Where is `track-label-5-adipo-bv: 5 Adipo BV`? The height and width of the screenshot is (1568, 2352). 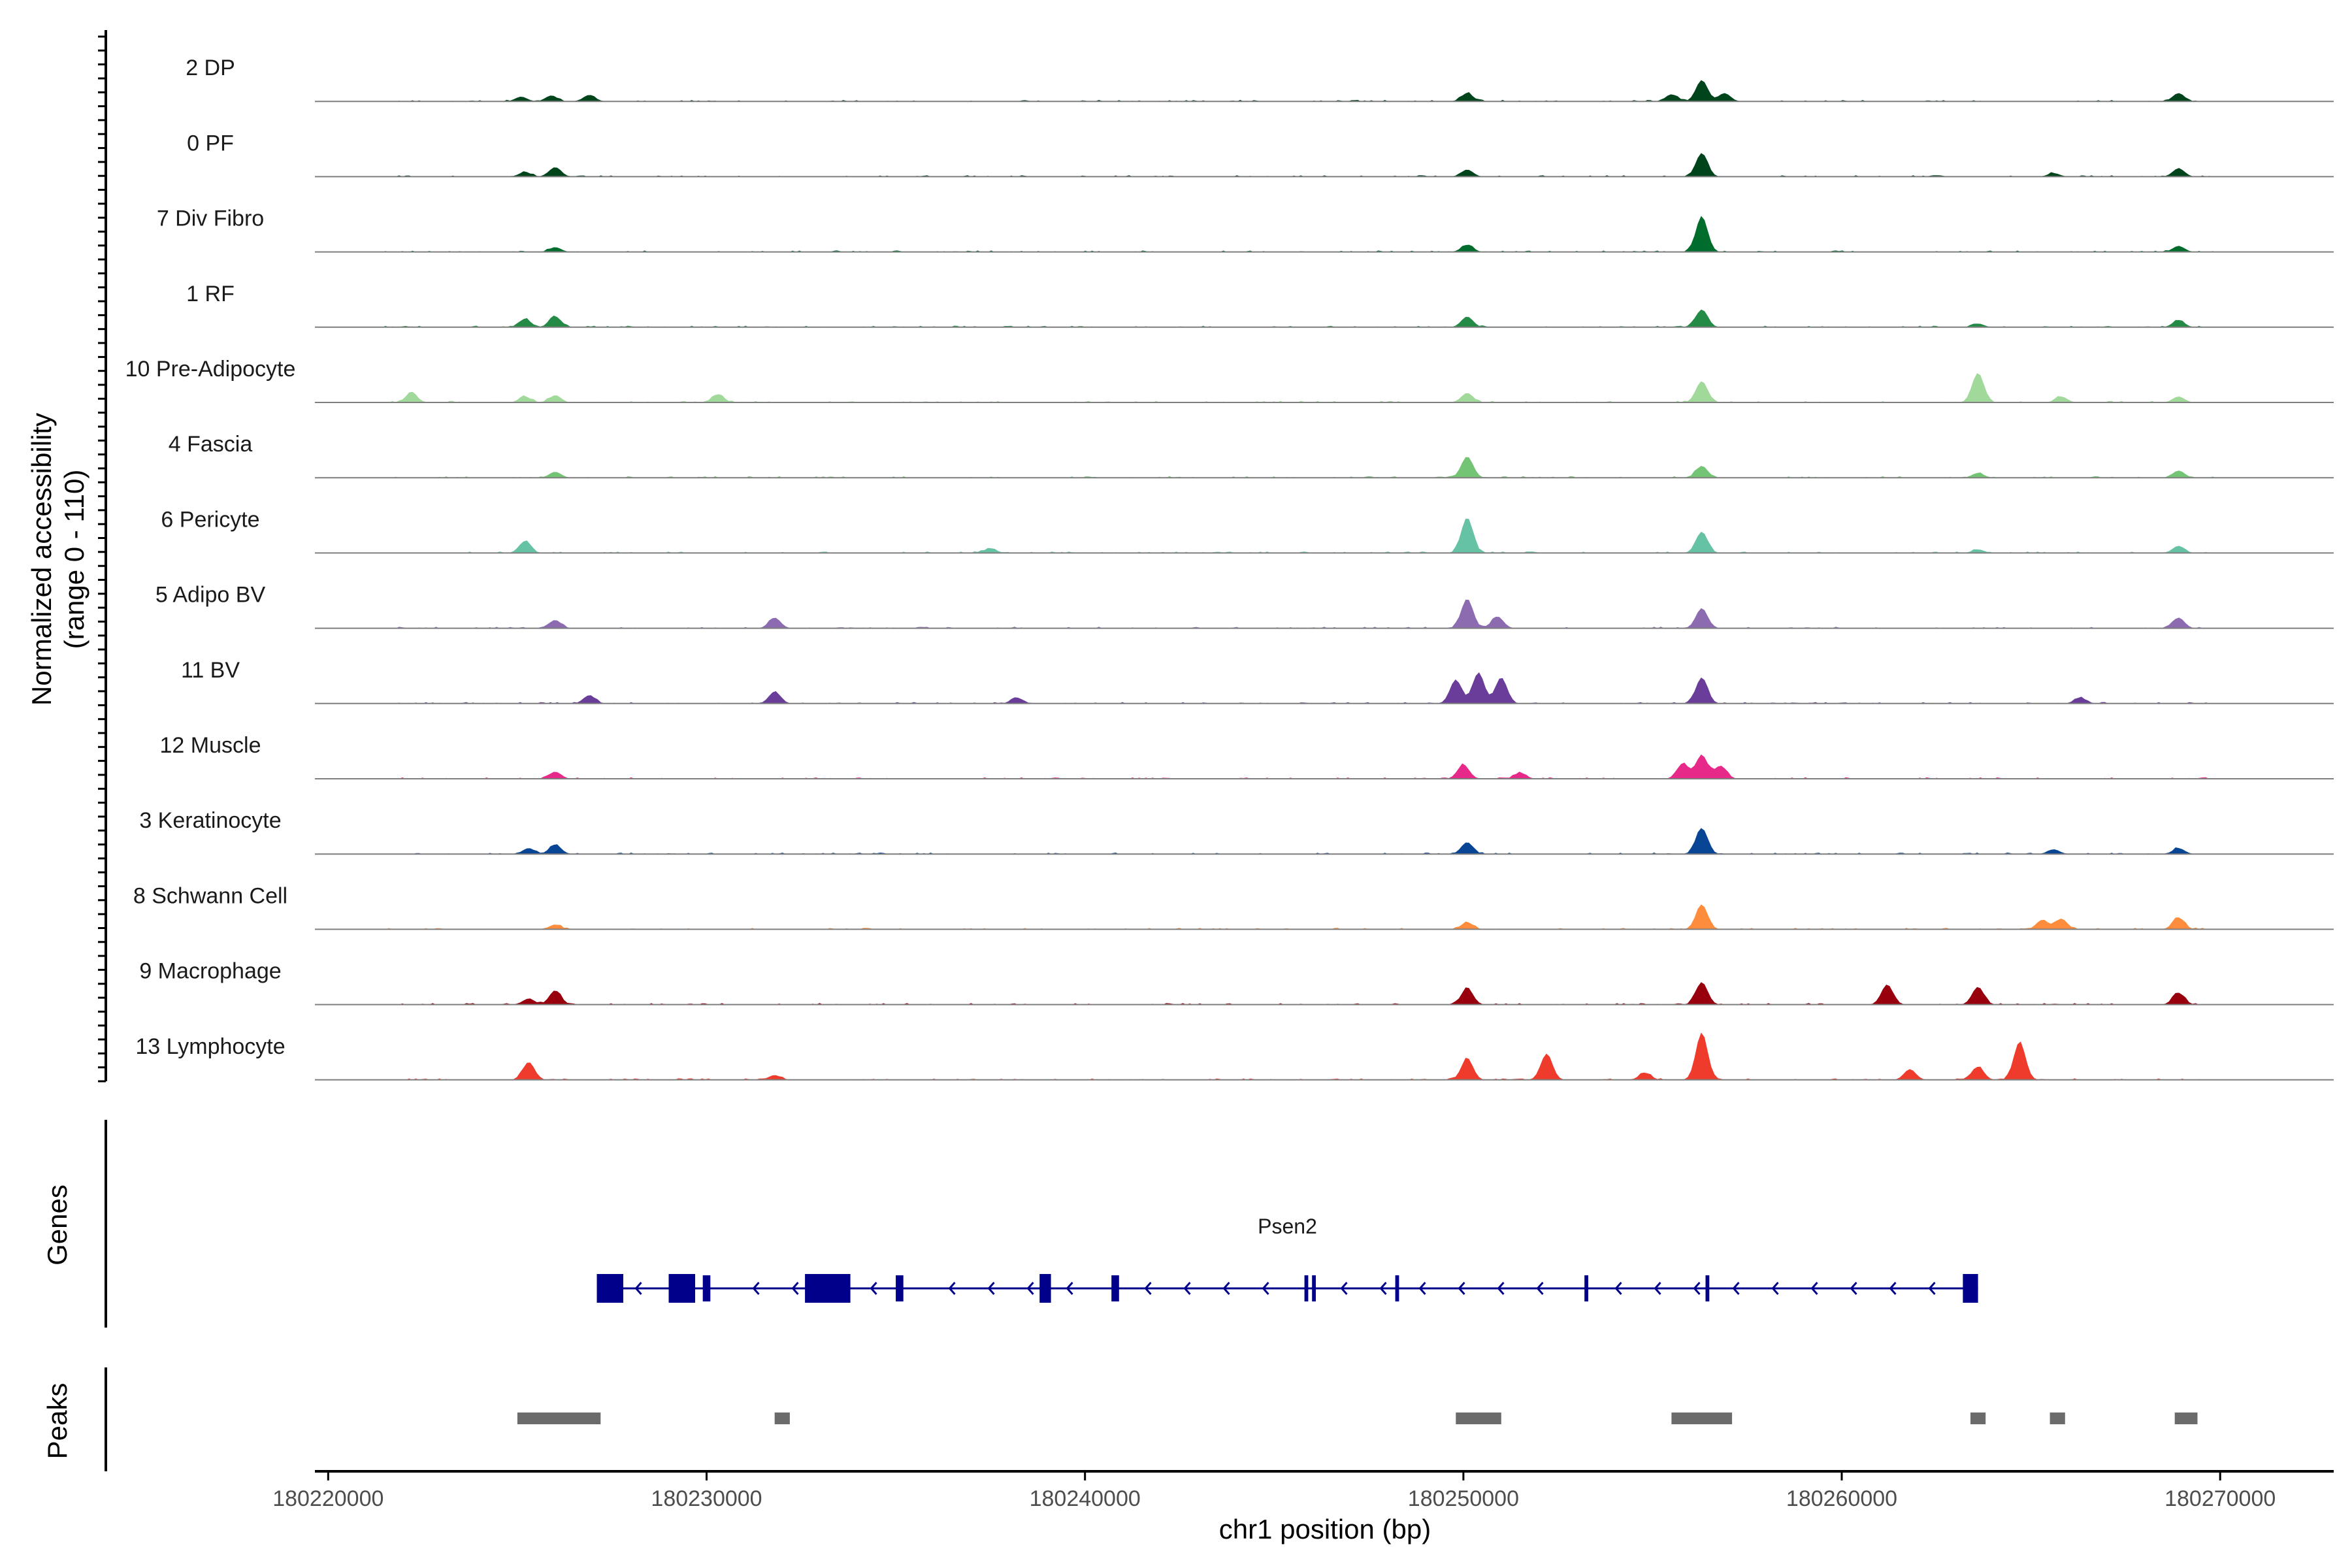
track-label-5-adipo-bv: 5 Adipo BV is located at coordinates (210, 595).